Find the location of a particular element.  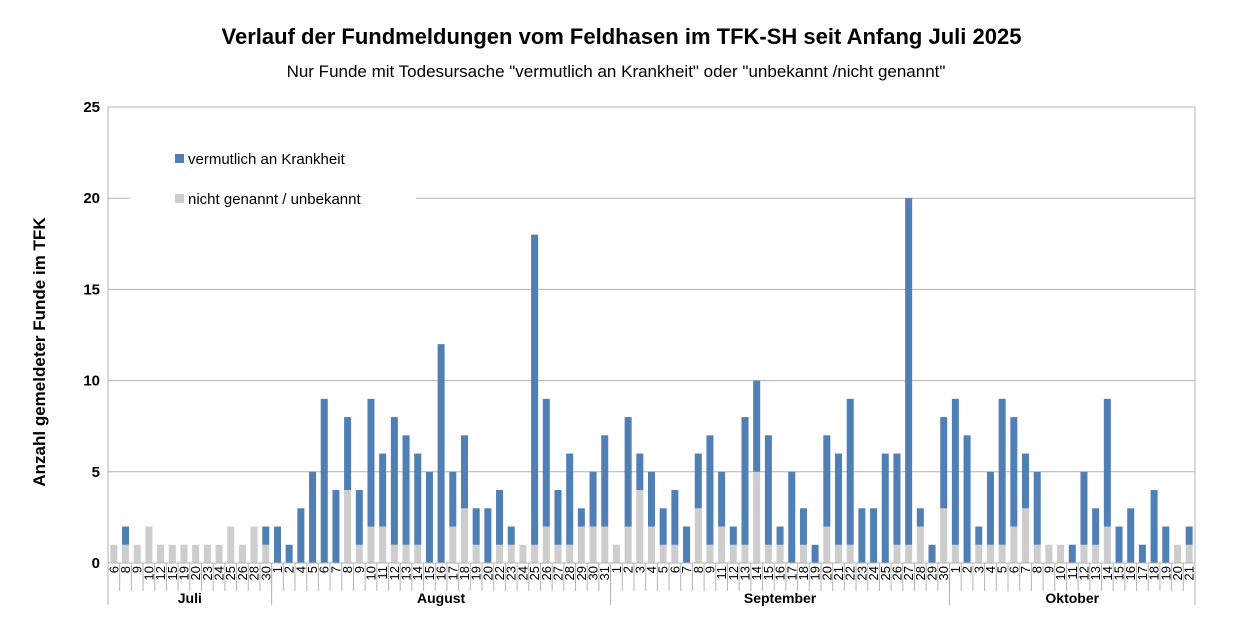

y-tick-label: 5 is located at coordinates (96, 472).